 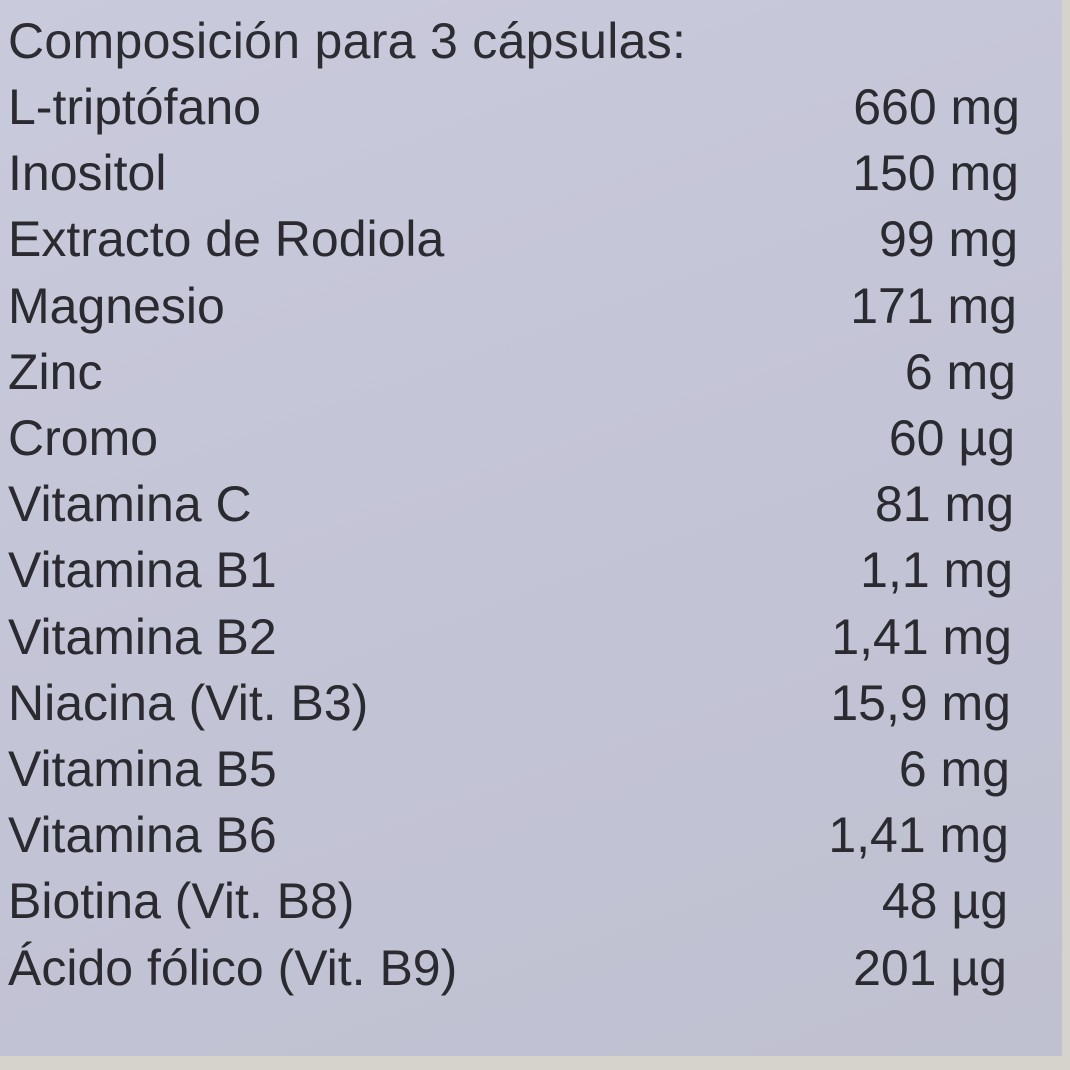 What do you see at coordinates (509, 707) in the screenshot?
I see `ingredient-row: Niacina (Vit. B3) 15,9 mg` at bounding box center [509, 707].